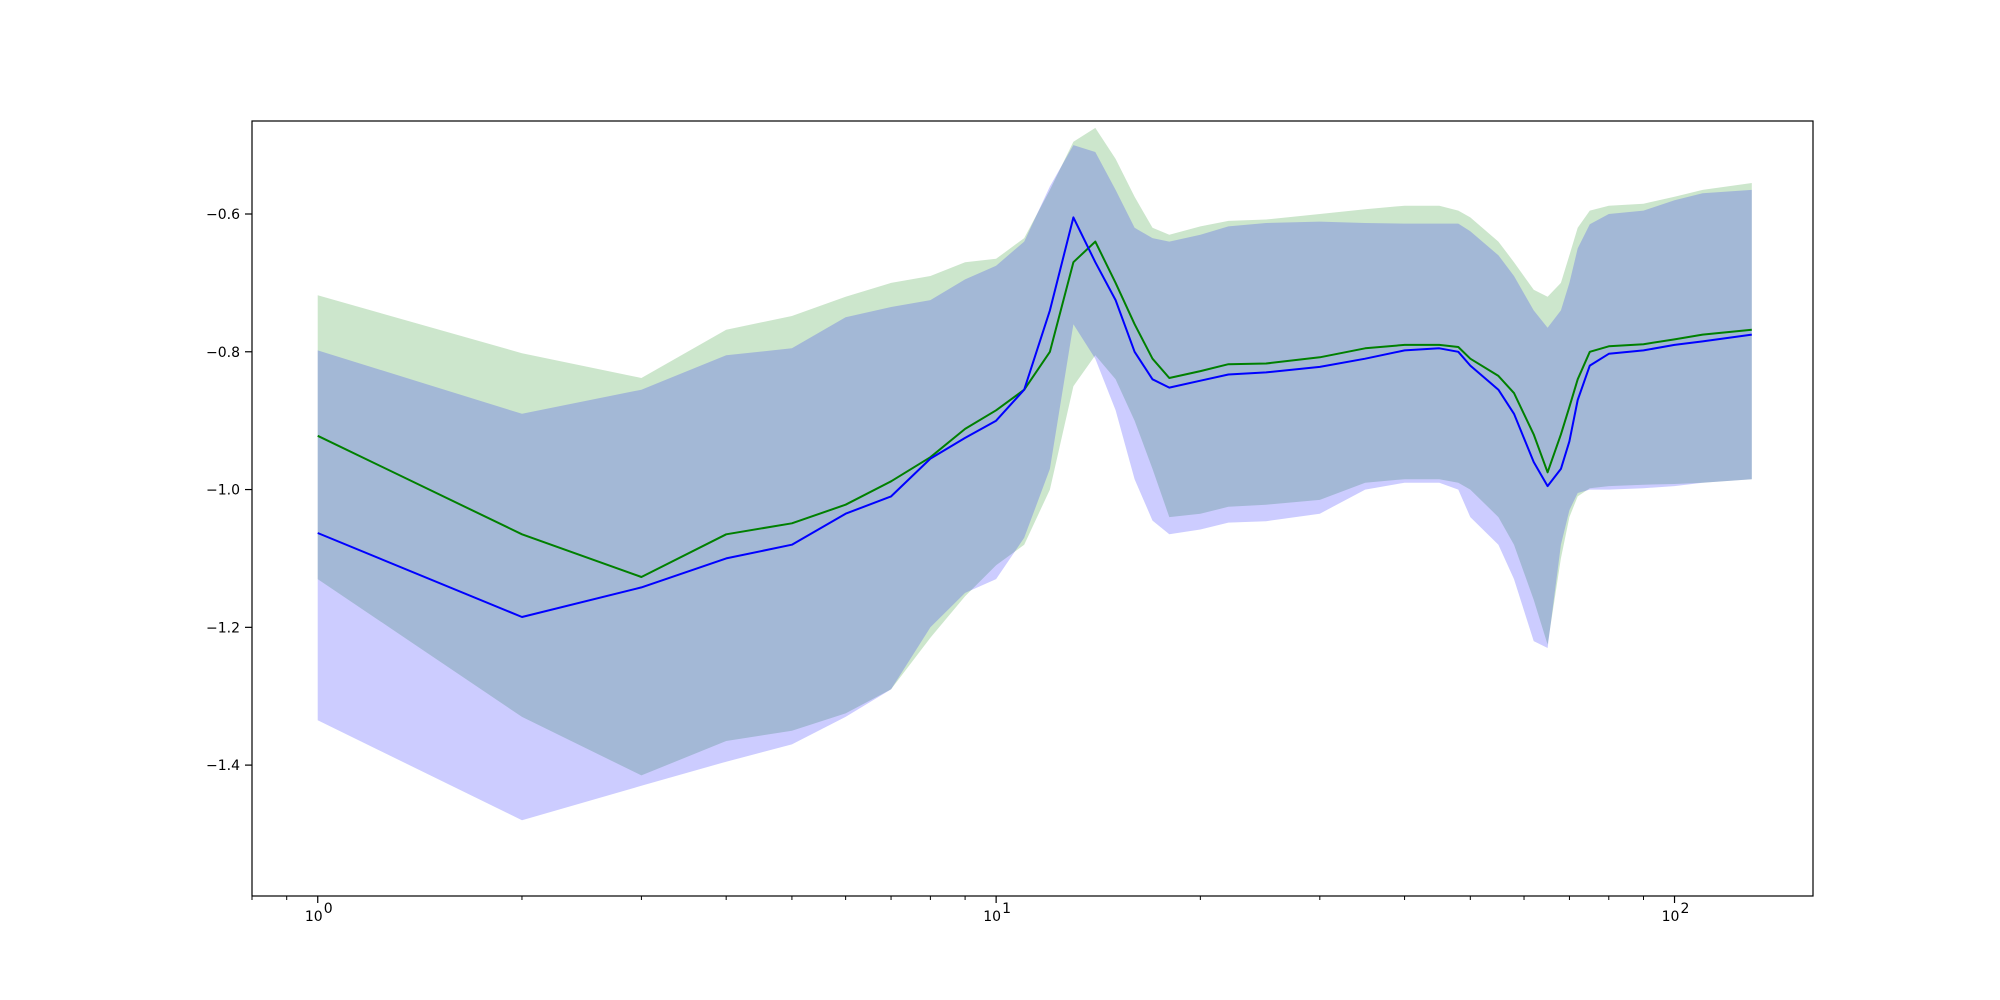  Describe the element at coordinates (223, 491) in the screenshot. I see `y-tick-label: −1.0` at that location.